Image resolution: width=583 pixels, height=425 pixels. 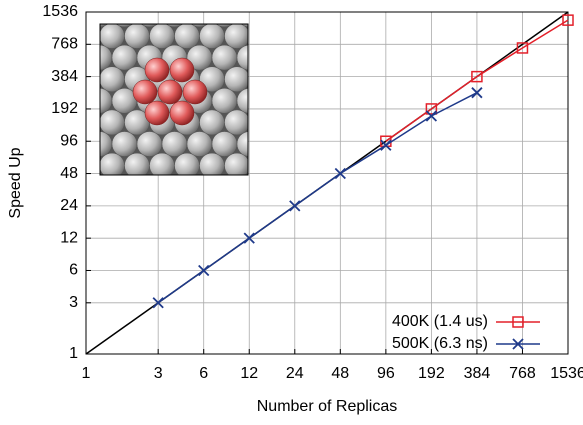 I want to click on x-tick-label: 192, so click(x=431, y=373).